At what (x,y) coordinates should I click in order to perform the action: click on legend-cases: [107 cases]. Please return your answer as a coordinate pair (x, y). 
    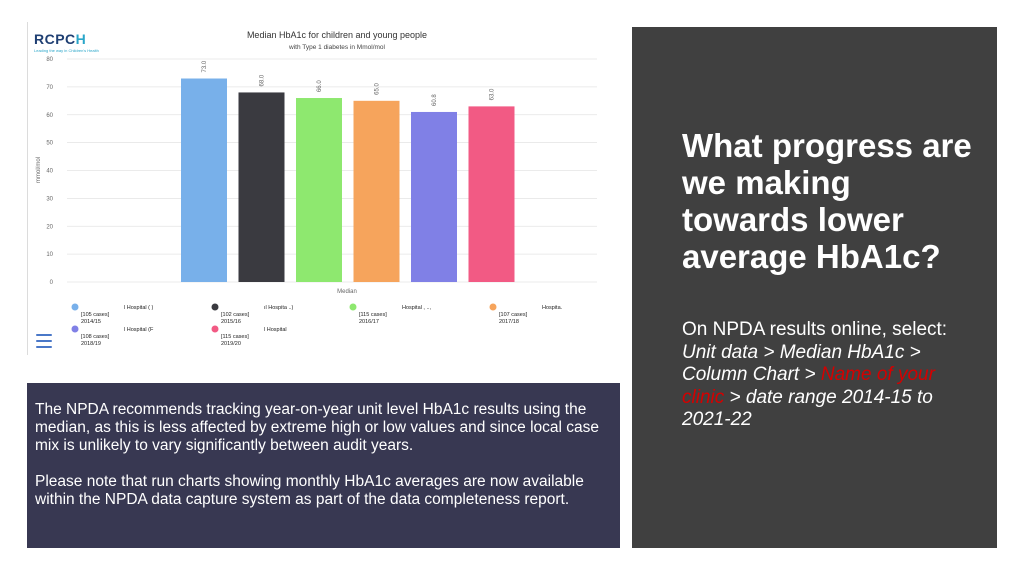
    Looking at the image, I should click on (513, 315).